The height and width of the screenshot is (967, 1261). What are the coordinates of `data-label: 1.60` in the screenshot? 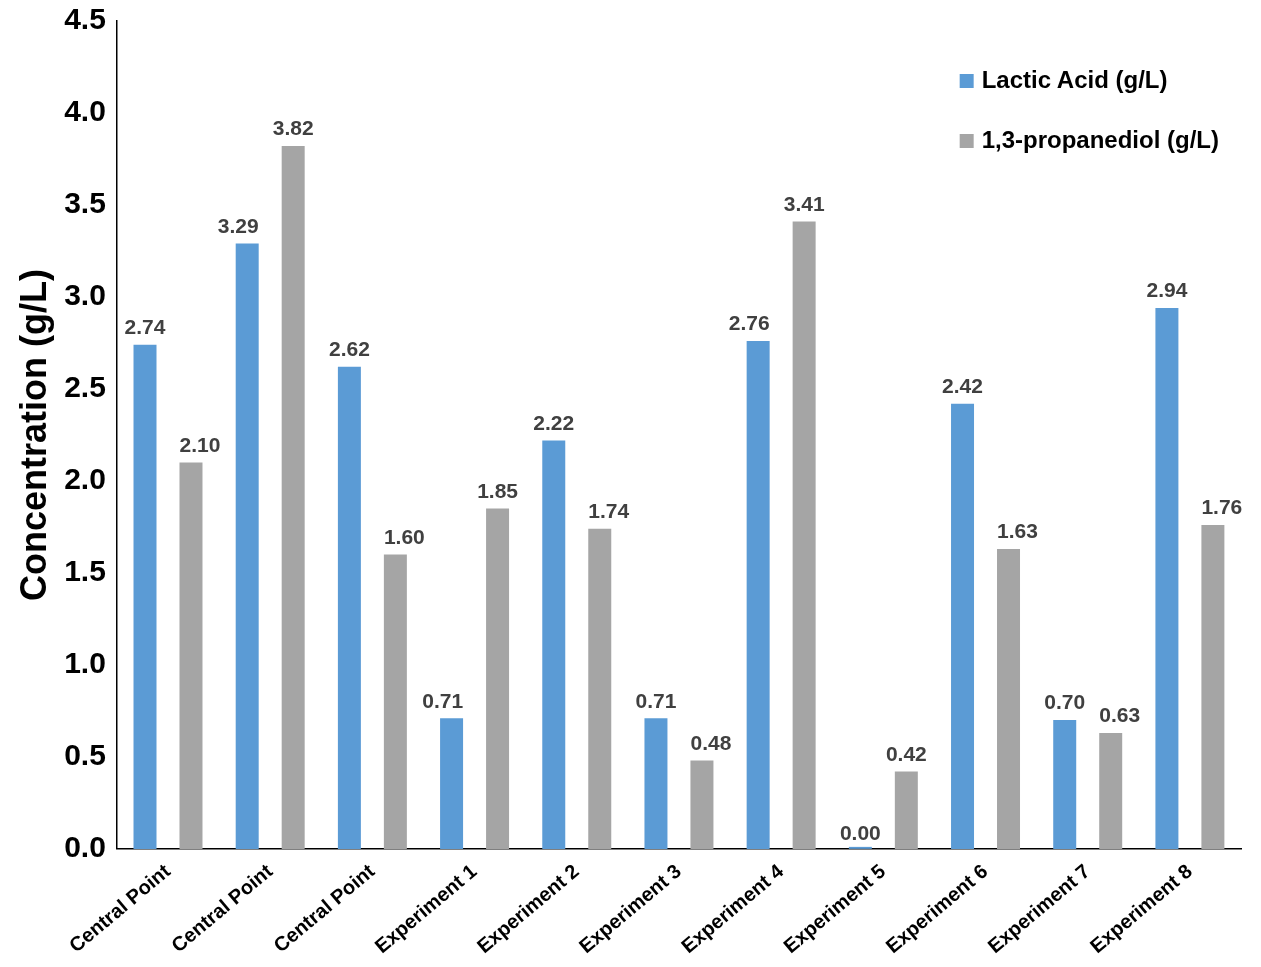 It's located at (404, 536).